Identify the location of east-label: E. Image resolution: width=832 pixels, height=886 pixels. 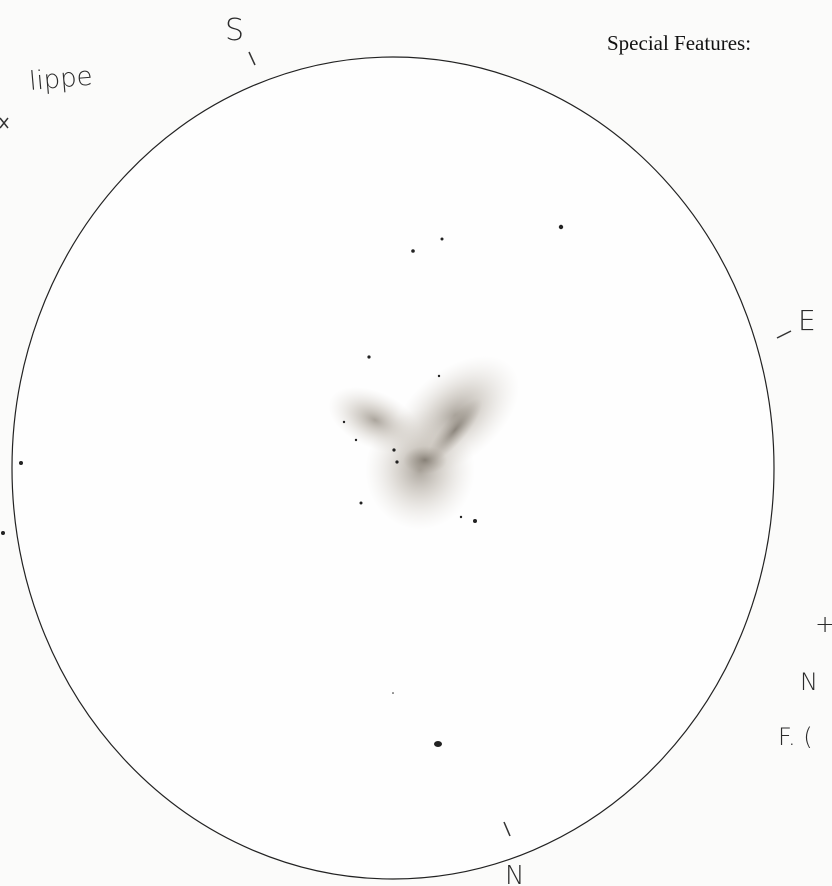
(807, 320).